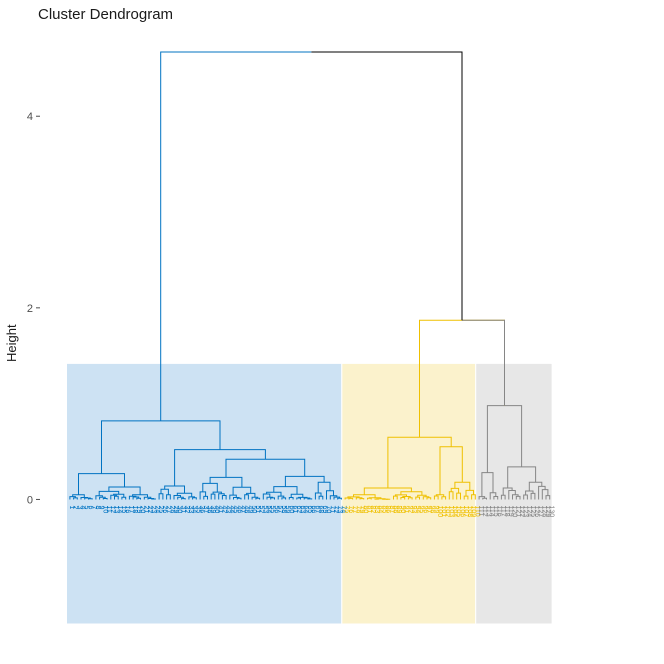 The width and height of the screenshot is (664, 664). I want to click on leaf-label: 36, so click(201, 510).